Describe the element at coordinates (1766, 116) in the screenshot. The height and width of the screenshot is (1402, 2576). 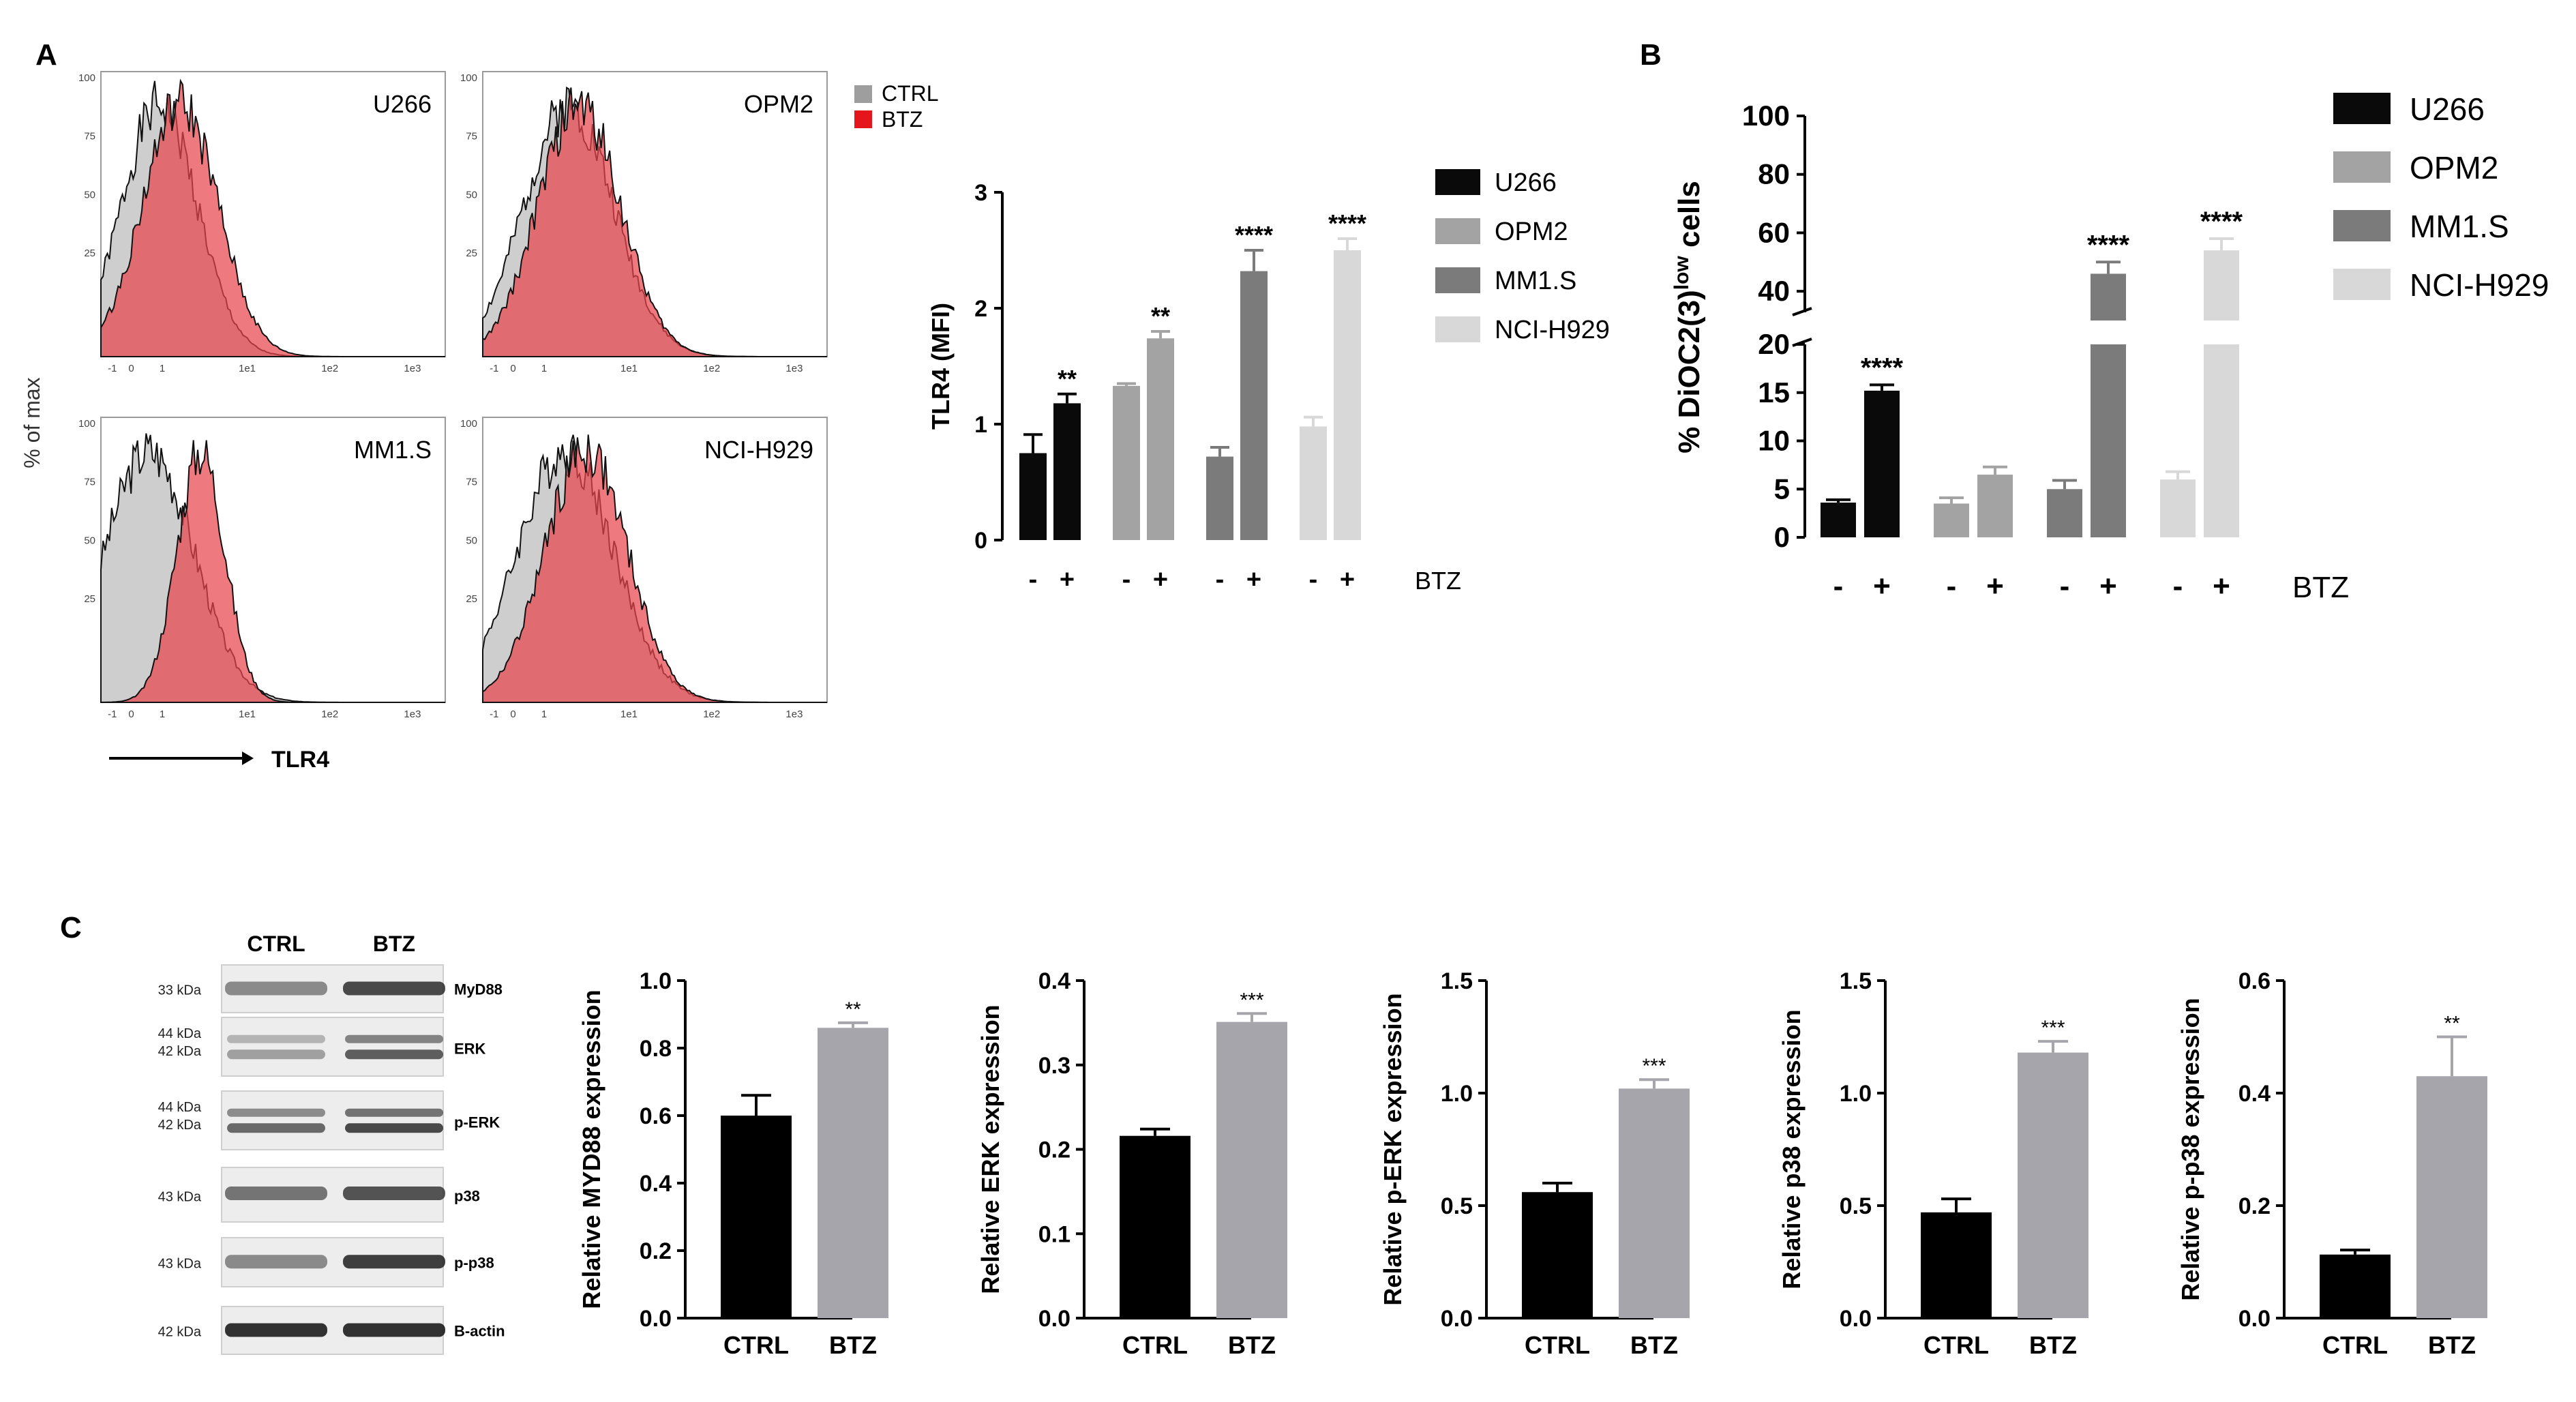
I see `y-tick-label: 100` at that location.